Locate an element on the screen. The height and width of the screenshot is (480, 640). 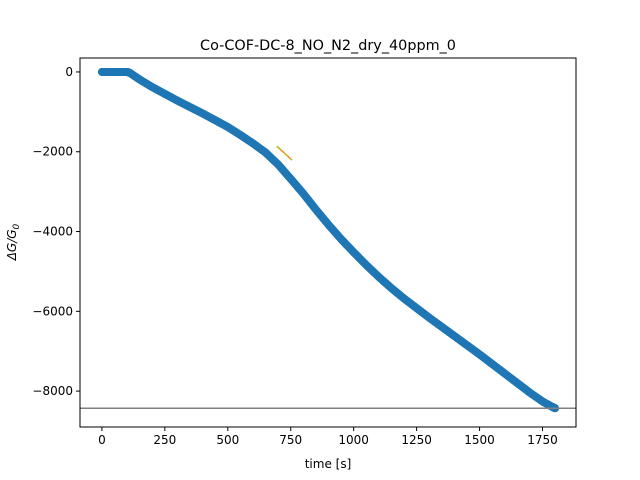
fit-line-overlay is located at coordinates (284, 153).